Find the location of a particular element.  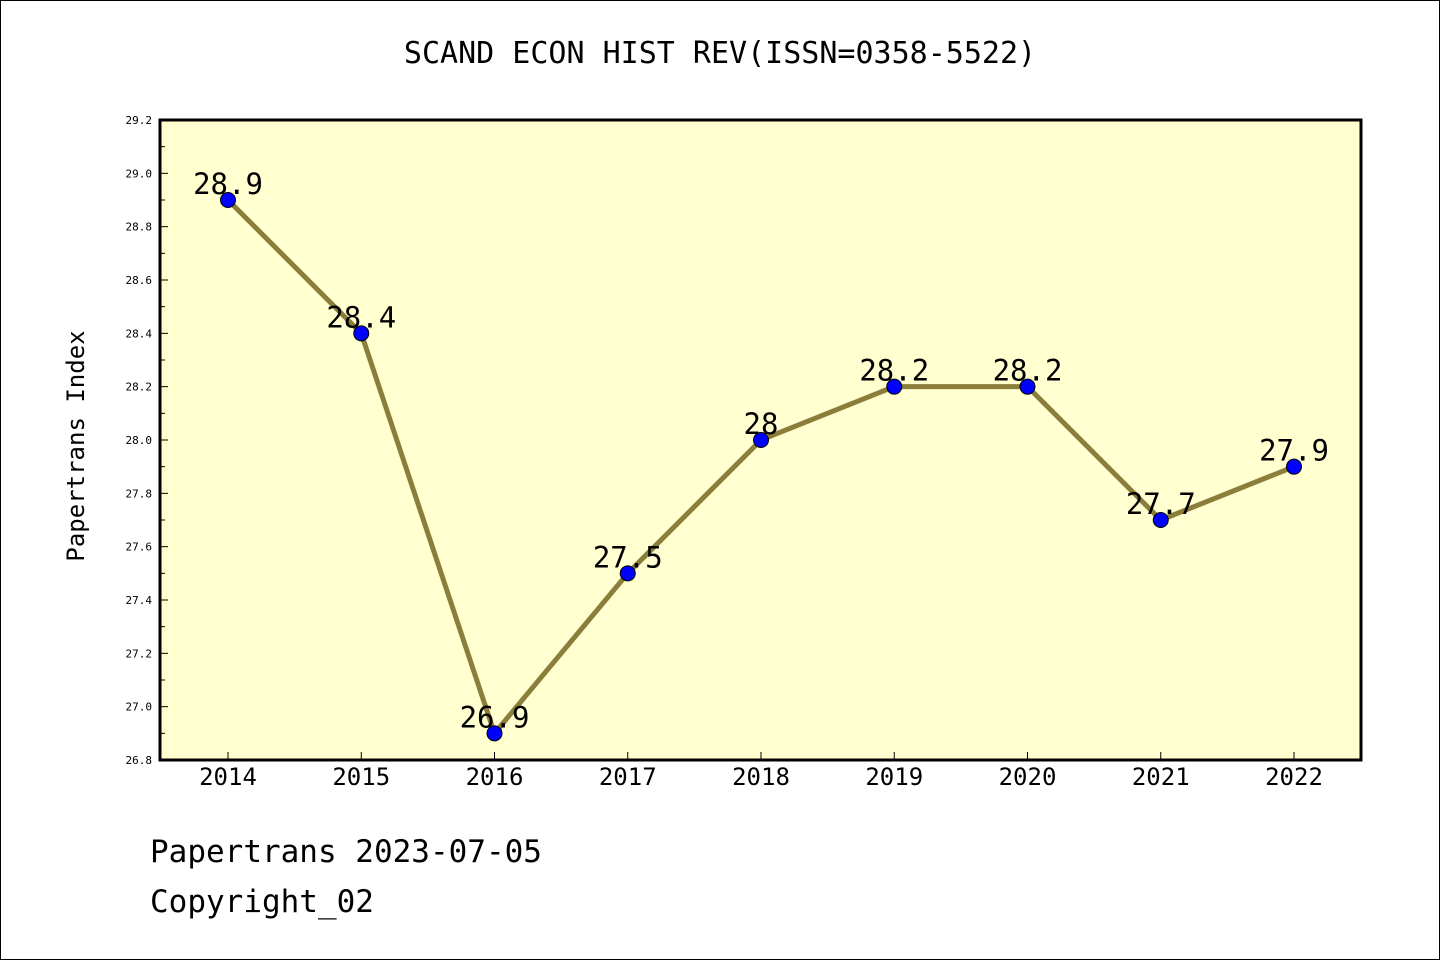

data-label: 27.9 is located at coordinates (1294, 451).